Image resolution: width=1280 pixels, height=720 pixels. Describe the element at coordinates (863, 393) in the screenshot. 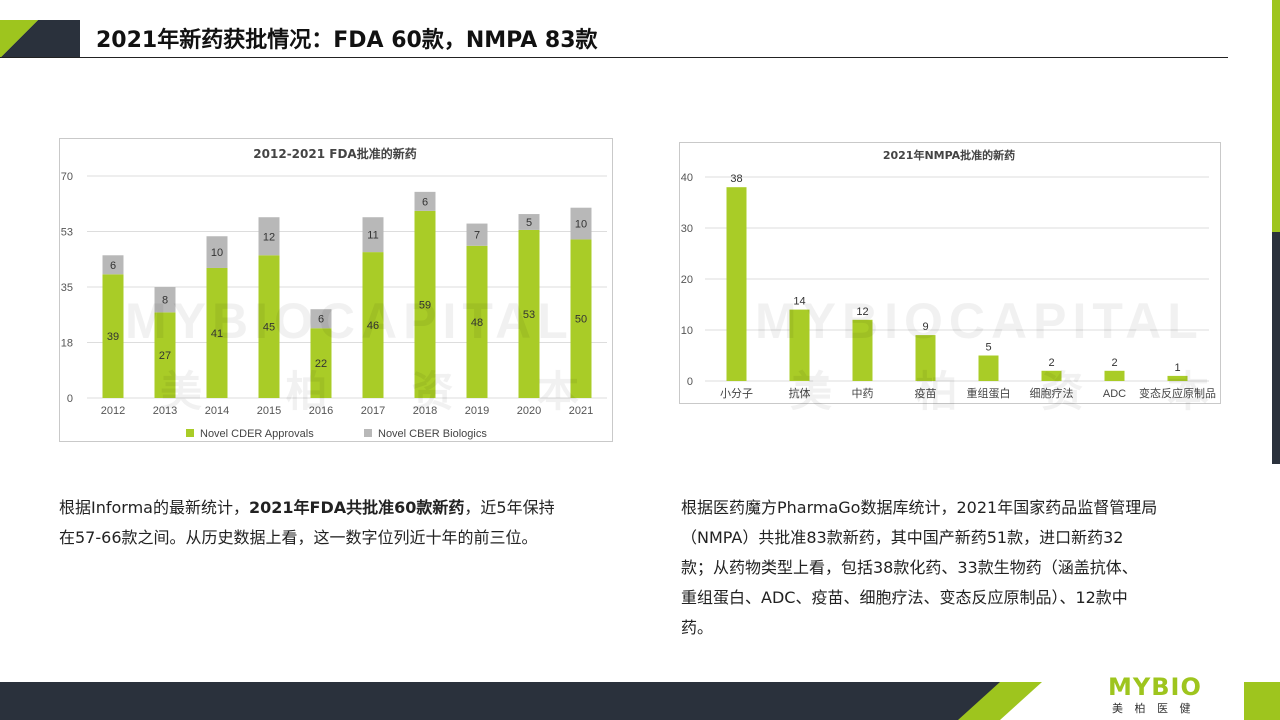

I see `x-tick-label: 中药` at that location.